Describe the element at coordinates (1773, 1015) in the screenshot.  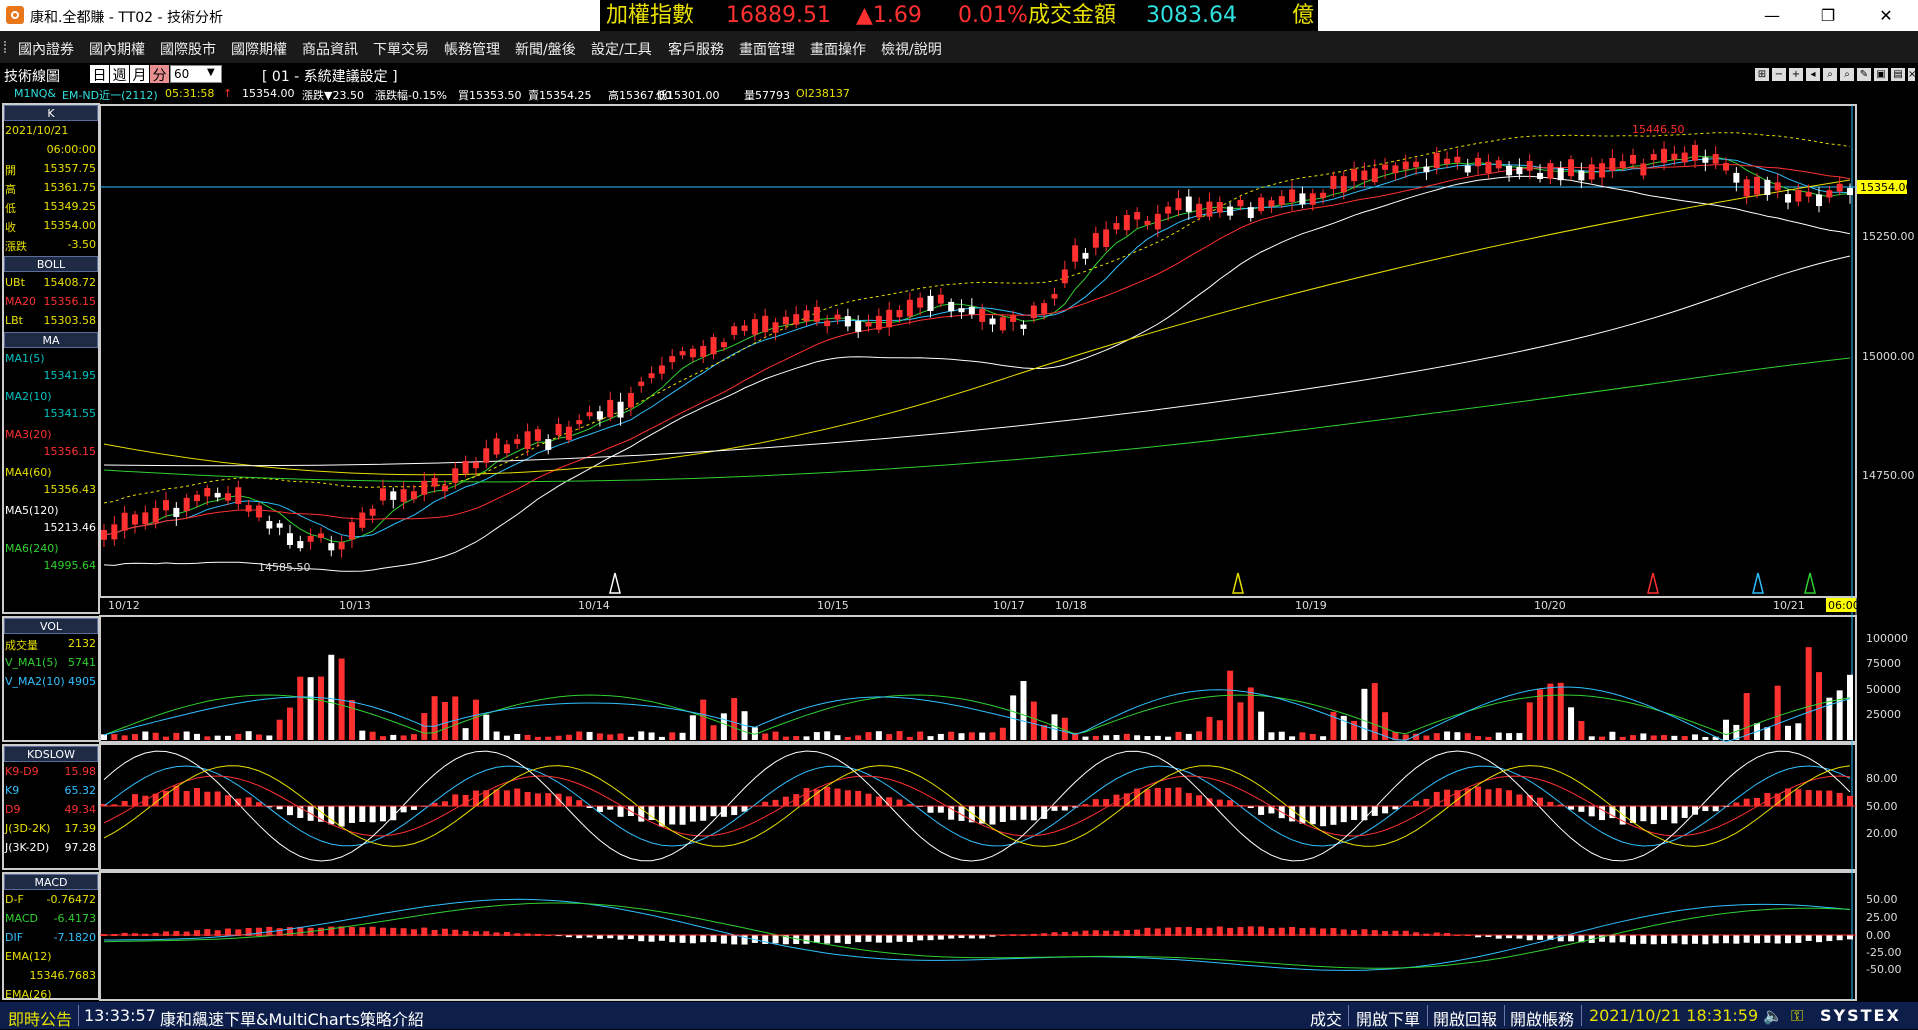
I see `volume-icon: 🔈` at that location.